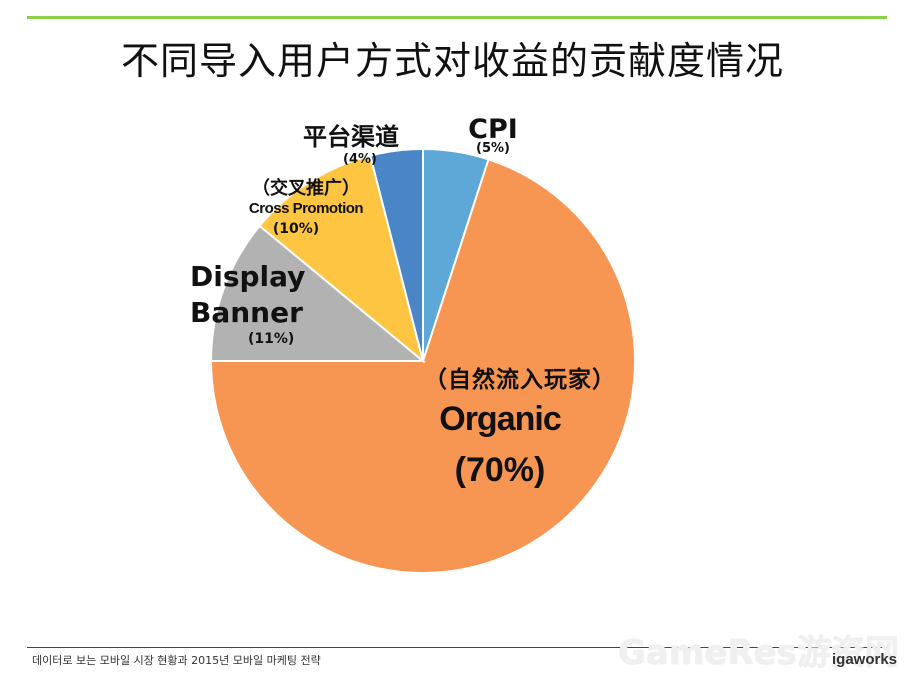 Image resolution: width=923 pixels, height=681 pixels. Describe the element at coordinates (351, 137) in the screenshot. I see `label-platform-name: 平台渠道` at that location.